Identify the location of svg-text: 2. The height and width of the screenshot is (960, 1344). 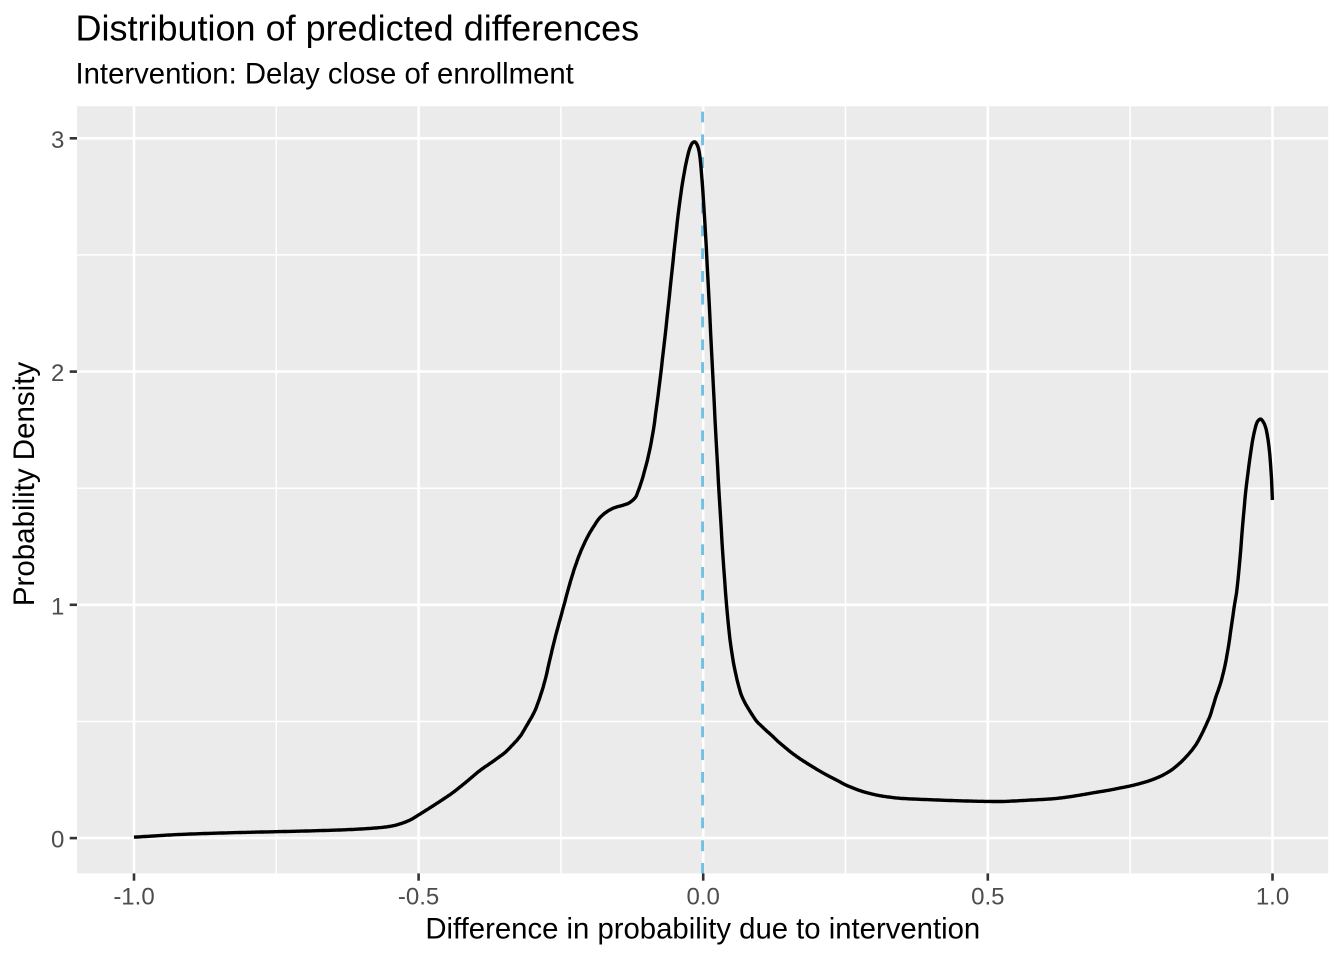
(57, 373).